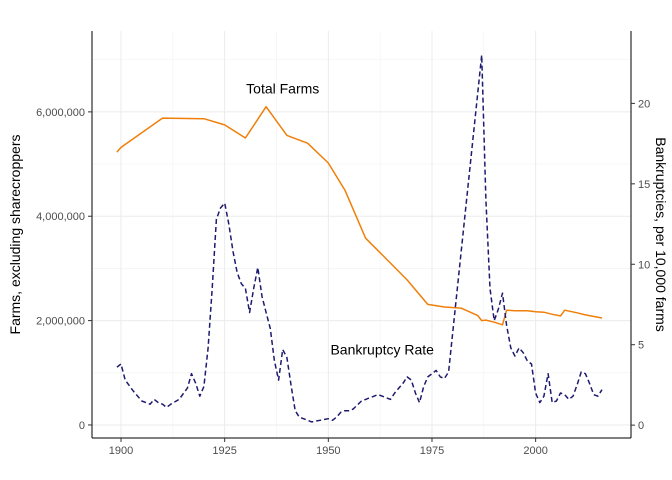 The width and height of the screenshot is (672, 480). What do you see at coordinates (328, 451) in the screenshot?
I see `x-tick-label: 1950` at bounding box center [328, 451].